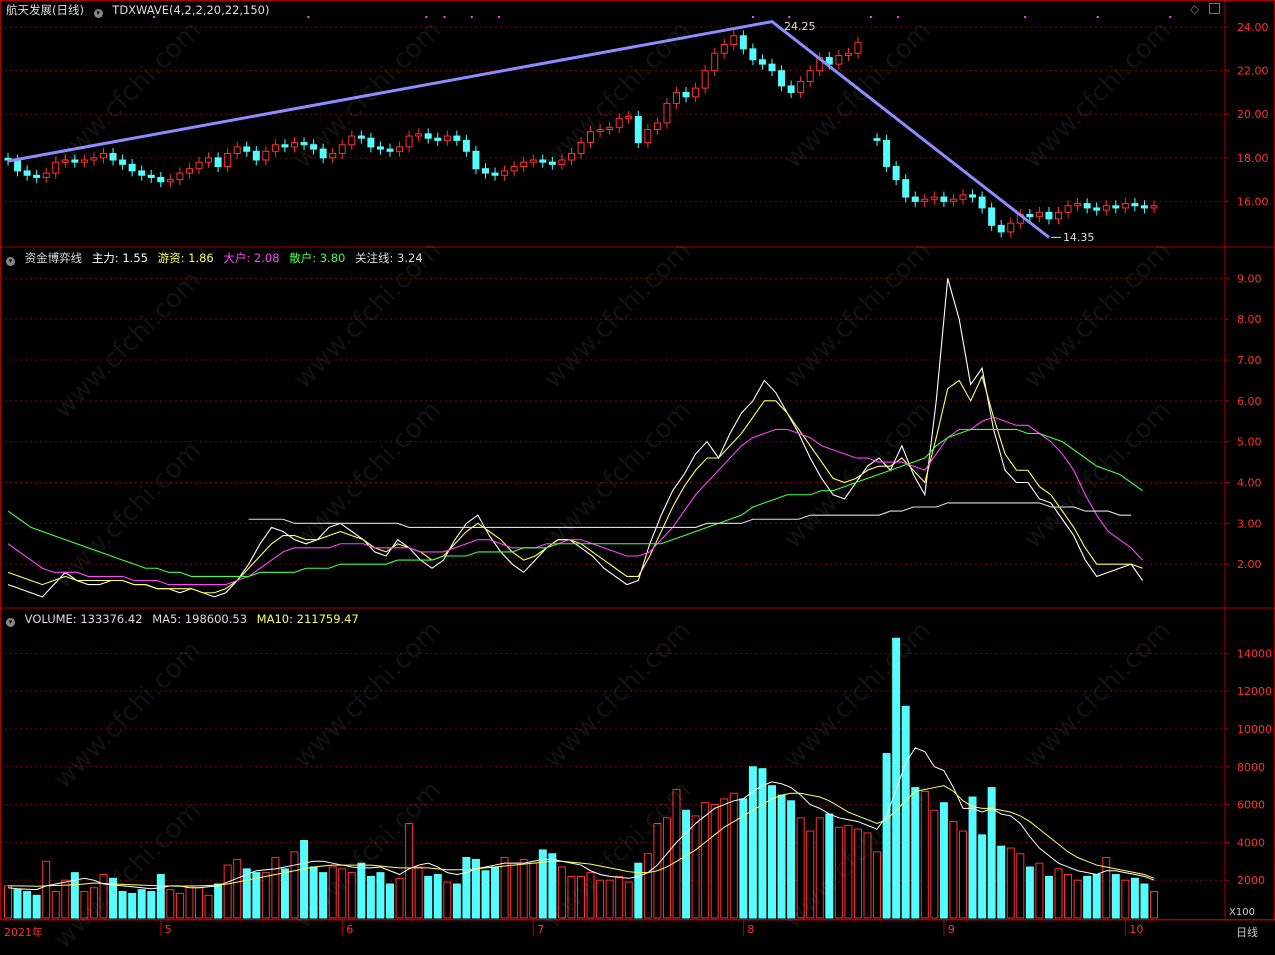 The width and height of the screenshot is (1275, 955). I want to click on volume-ma5-line, so click(581, 819).